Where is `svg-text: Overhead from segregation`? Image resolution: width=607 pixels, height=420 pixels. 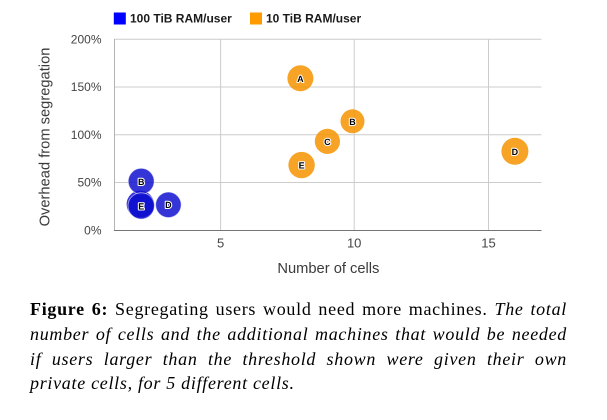
svg-text: Overhead from segregation is located at coordinates (45, 137).